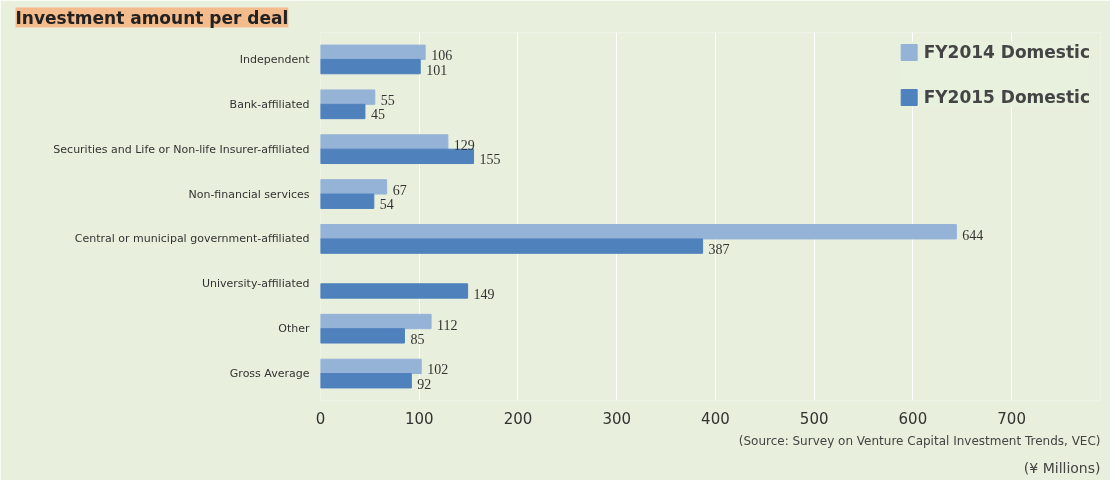 The width and height of the screenshot is (1120, 484). What do you see at coordinates (192, 239) in the screenshot?
I see `y-tick-label: Central or municipal government-affiliated` at bounding box center [192, 239].